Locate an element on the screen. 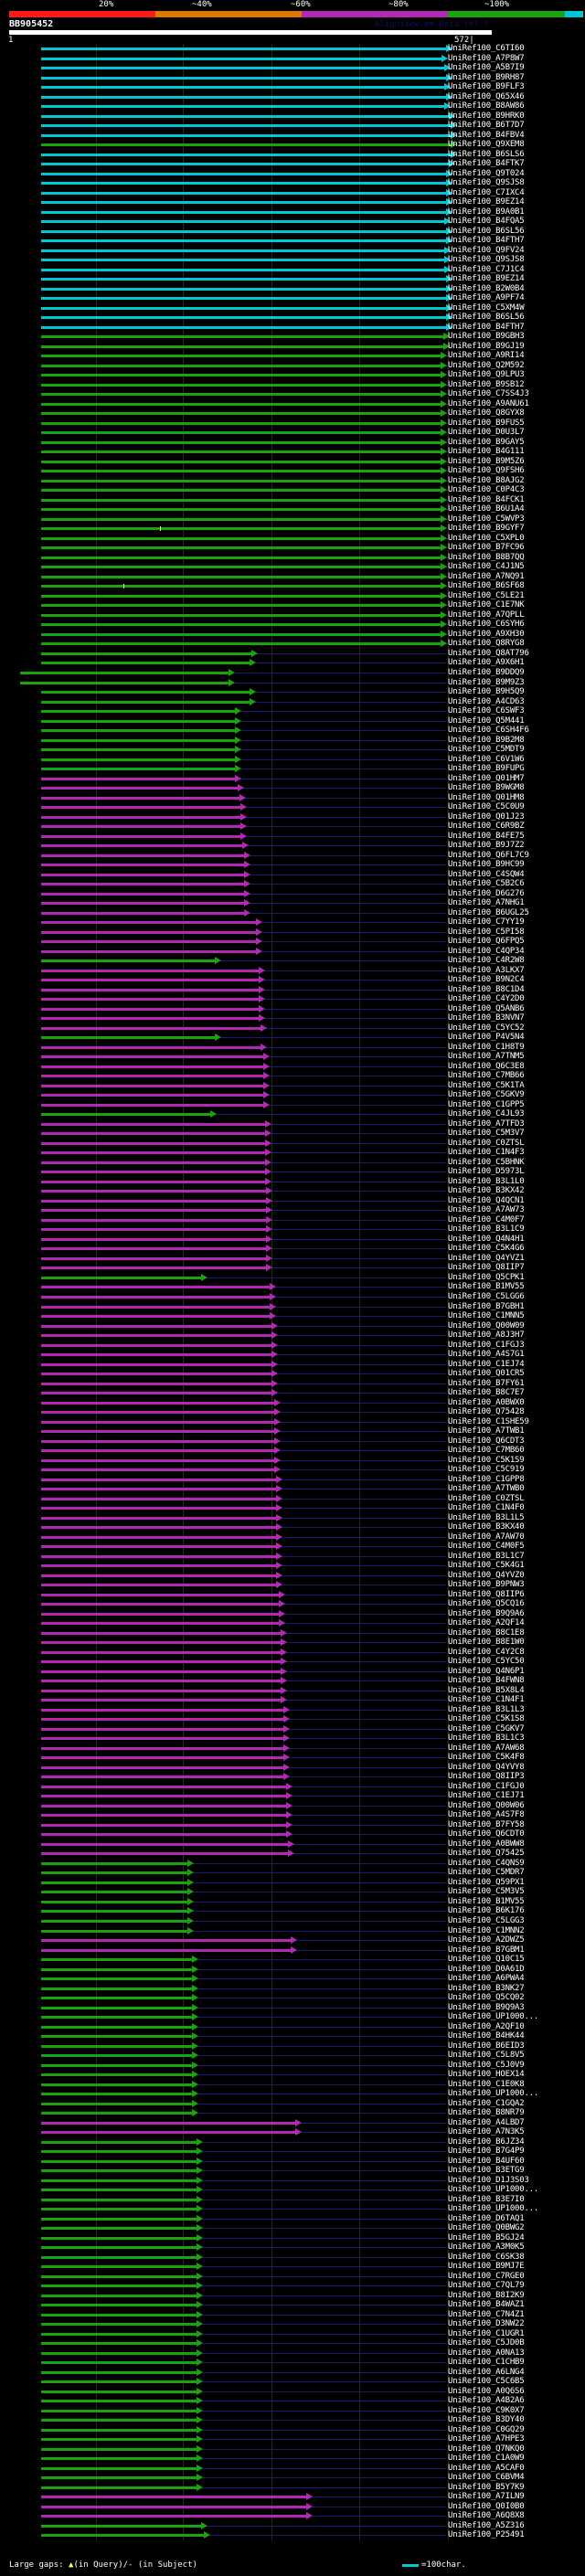 Image resolution: width=585 pixels, height=2576 pixels. hit-row: UniRef100_C1EJ71 is located at coordinates (293, 1796).